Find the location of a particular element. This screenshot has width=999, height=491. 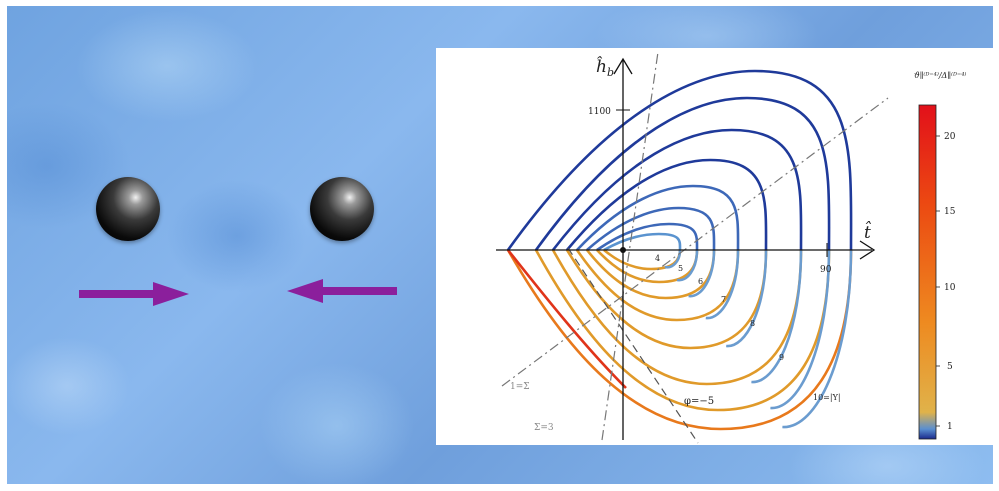

guide-line-sigma3 is located at coordinates (630, 246).